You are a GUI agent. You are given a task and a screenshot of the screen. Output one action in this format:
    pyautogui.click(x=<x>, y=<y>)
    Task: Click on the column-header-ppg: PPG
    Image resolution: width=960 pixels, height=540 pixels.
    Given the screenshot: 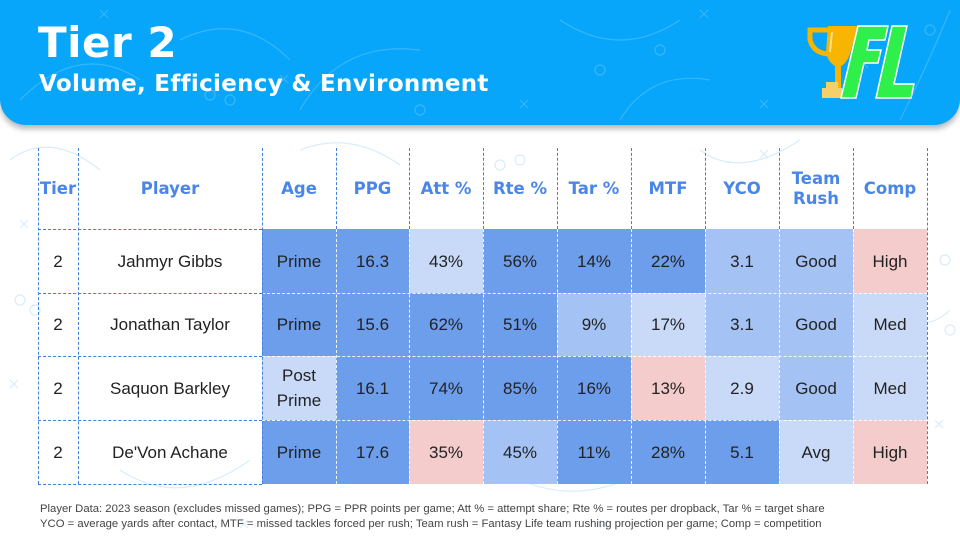 What is the action you would take?
    pyautogui.click(x=372, y=188)
    